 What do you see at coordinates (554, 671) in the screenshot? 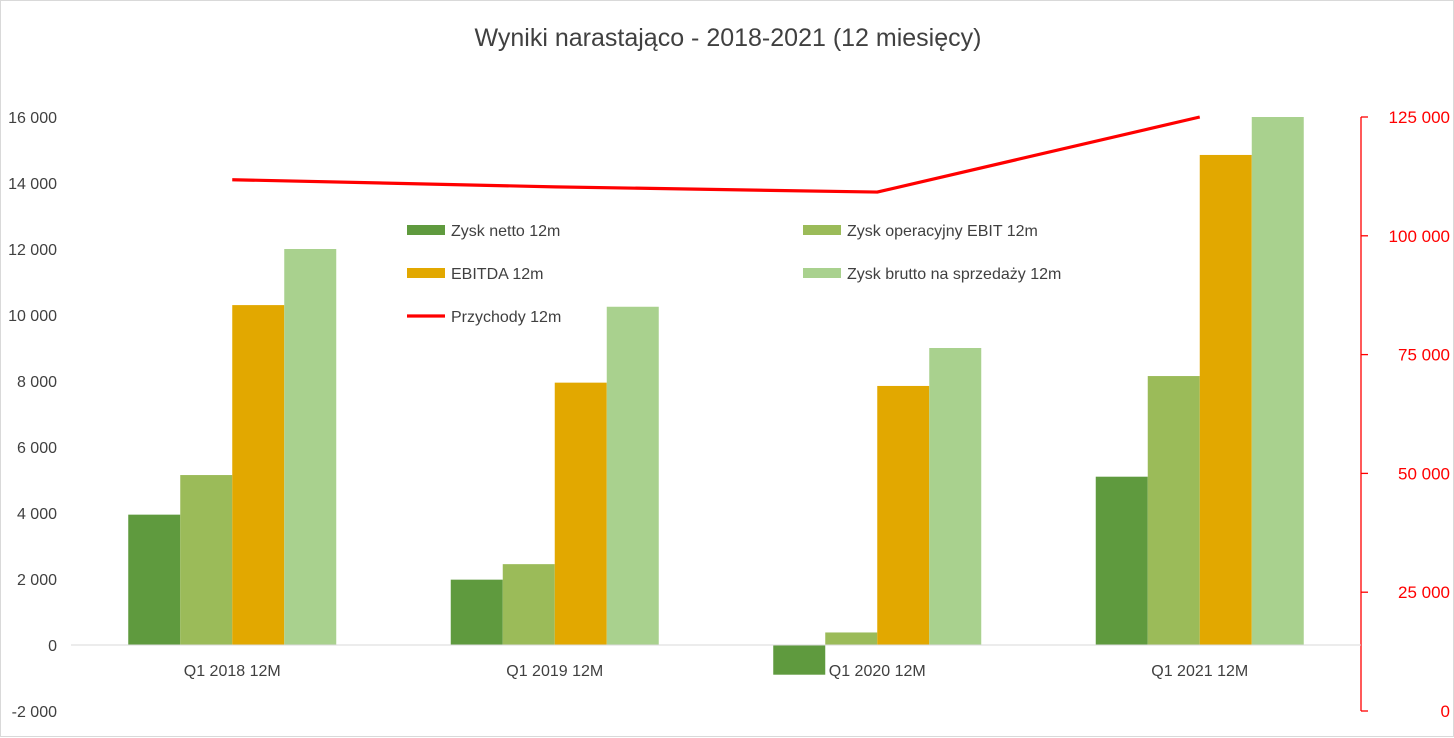
I see `x-category-label: Q1 2019 12M` at bounding box center [554, 671].